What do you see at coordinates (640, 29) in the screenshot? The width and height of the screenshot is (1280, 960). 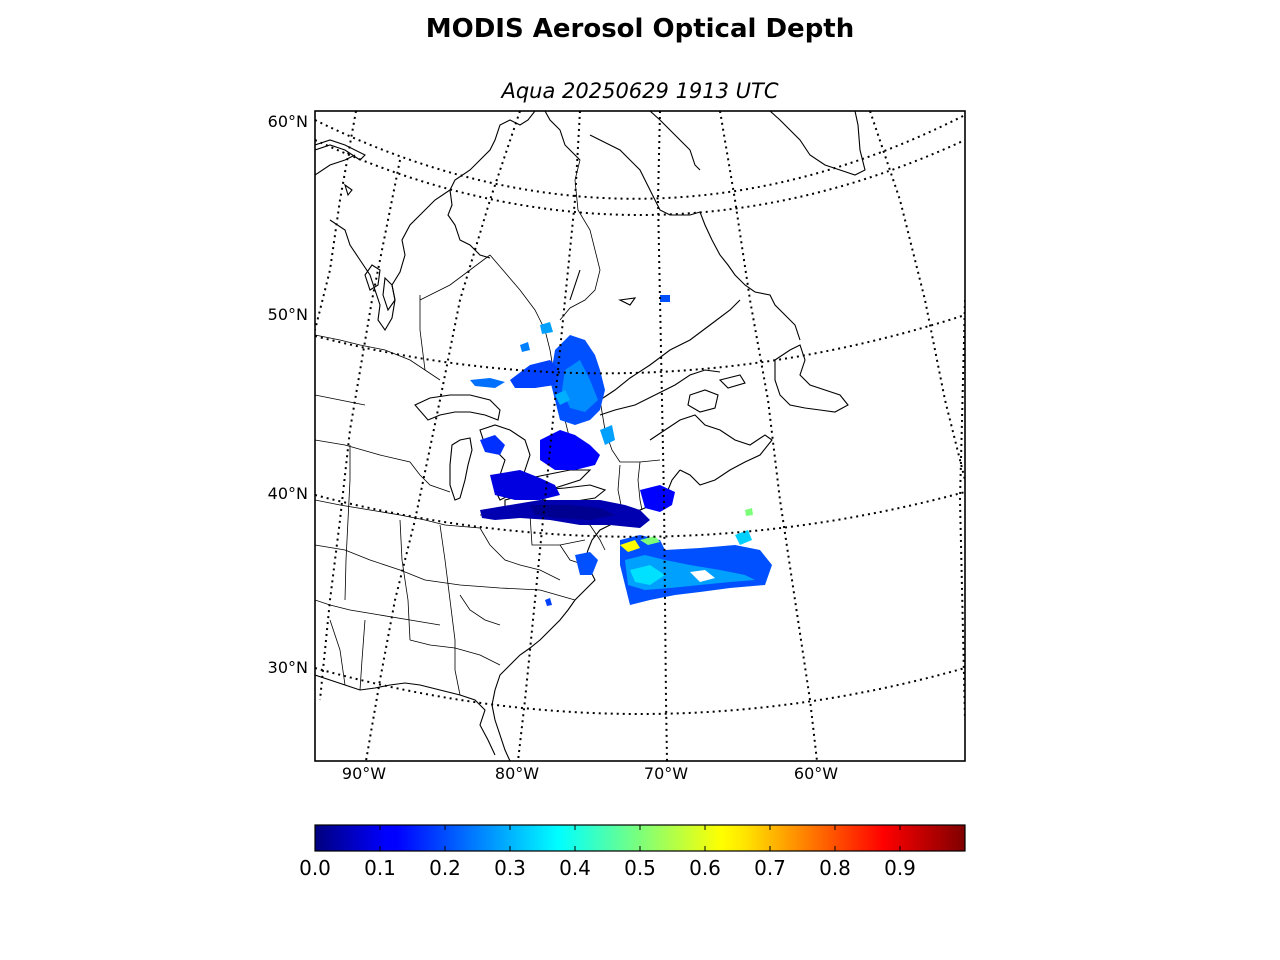 I see `chart-title: MODIS Aerosol Optical Depth` at bounding box center [640, 29].